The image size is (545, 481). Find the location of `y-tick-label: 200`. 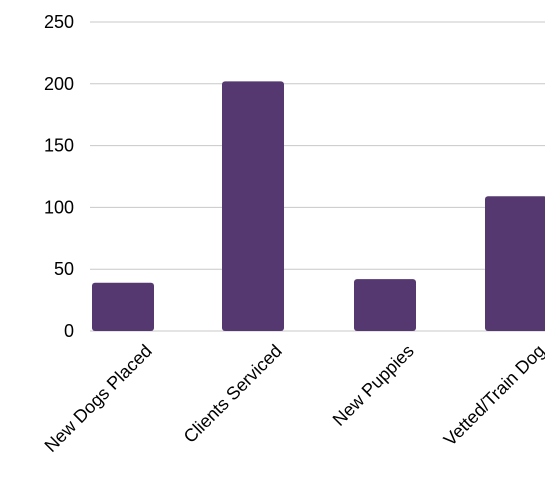

y-tick-label: 200 is located at coordinates (59, 84).